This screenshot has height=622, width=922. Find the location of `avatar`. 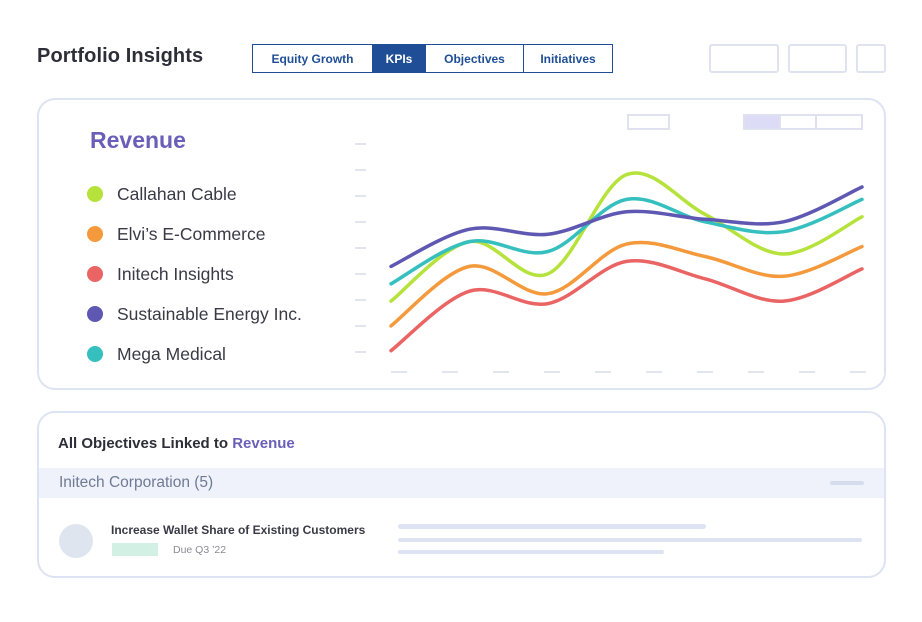

avatar is located at coordinates (76, 541).